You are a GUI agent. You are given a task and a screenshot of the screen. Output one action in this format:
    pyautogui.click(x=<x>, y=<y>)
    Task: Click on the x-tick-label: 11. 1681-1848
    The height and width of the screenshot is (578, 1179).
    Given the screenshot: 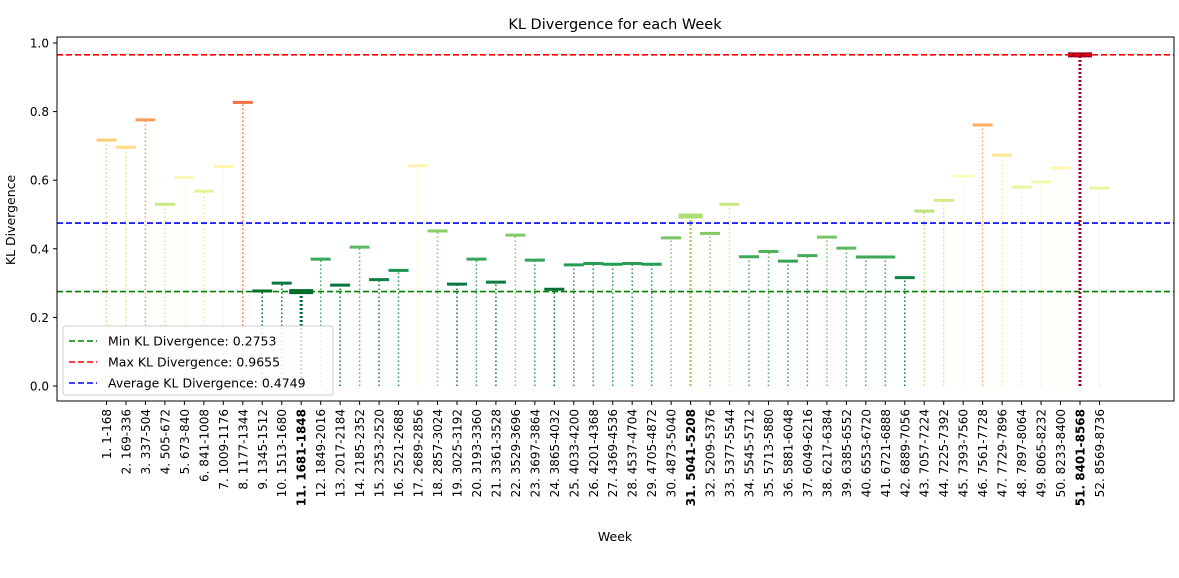 What is the action you would take?
    pyautogui.click(x=302, y=457)
    